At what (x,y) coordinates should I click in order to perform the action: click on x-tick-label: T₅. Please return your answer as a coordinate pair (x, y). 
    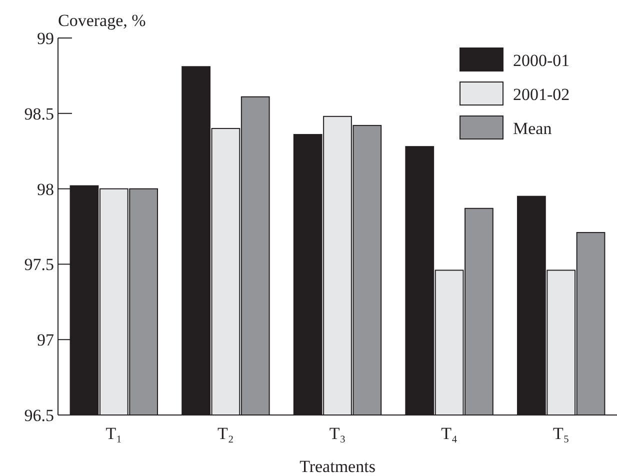
    Looking at the image, I should click on (561, 433).